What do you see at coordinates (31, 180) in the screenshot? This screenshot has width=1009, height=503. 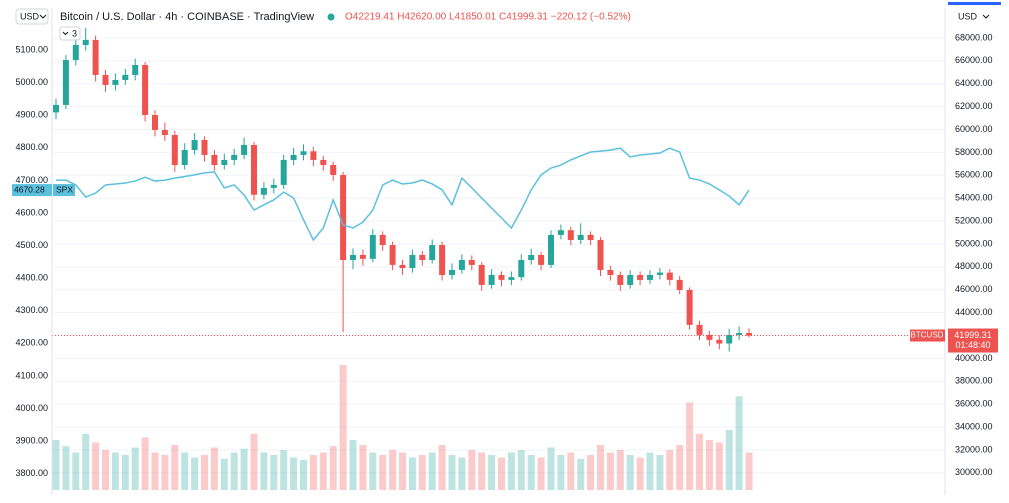 I see `y-tick-label: 4700.00` at bounding box center [31, 180].